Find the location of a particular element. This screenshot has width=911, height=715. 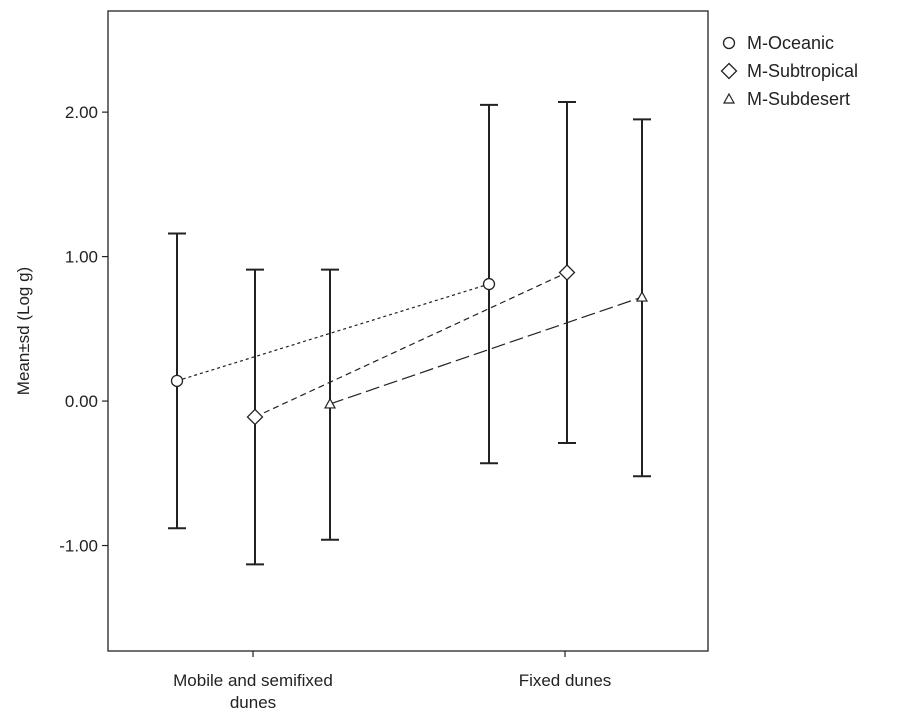

x-tick-label: Fixed dunes is located at coordinates (565, 680).